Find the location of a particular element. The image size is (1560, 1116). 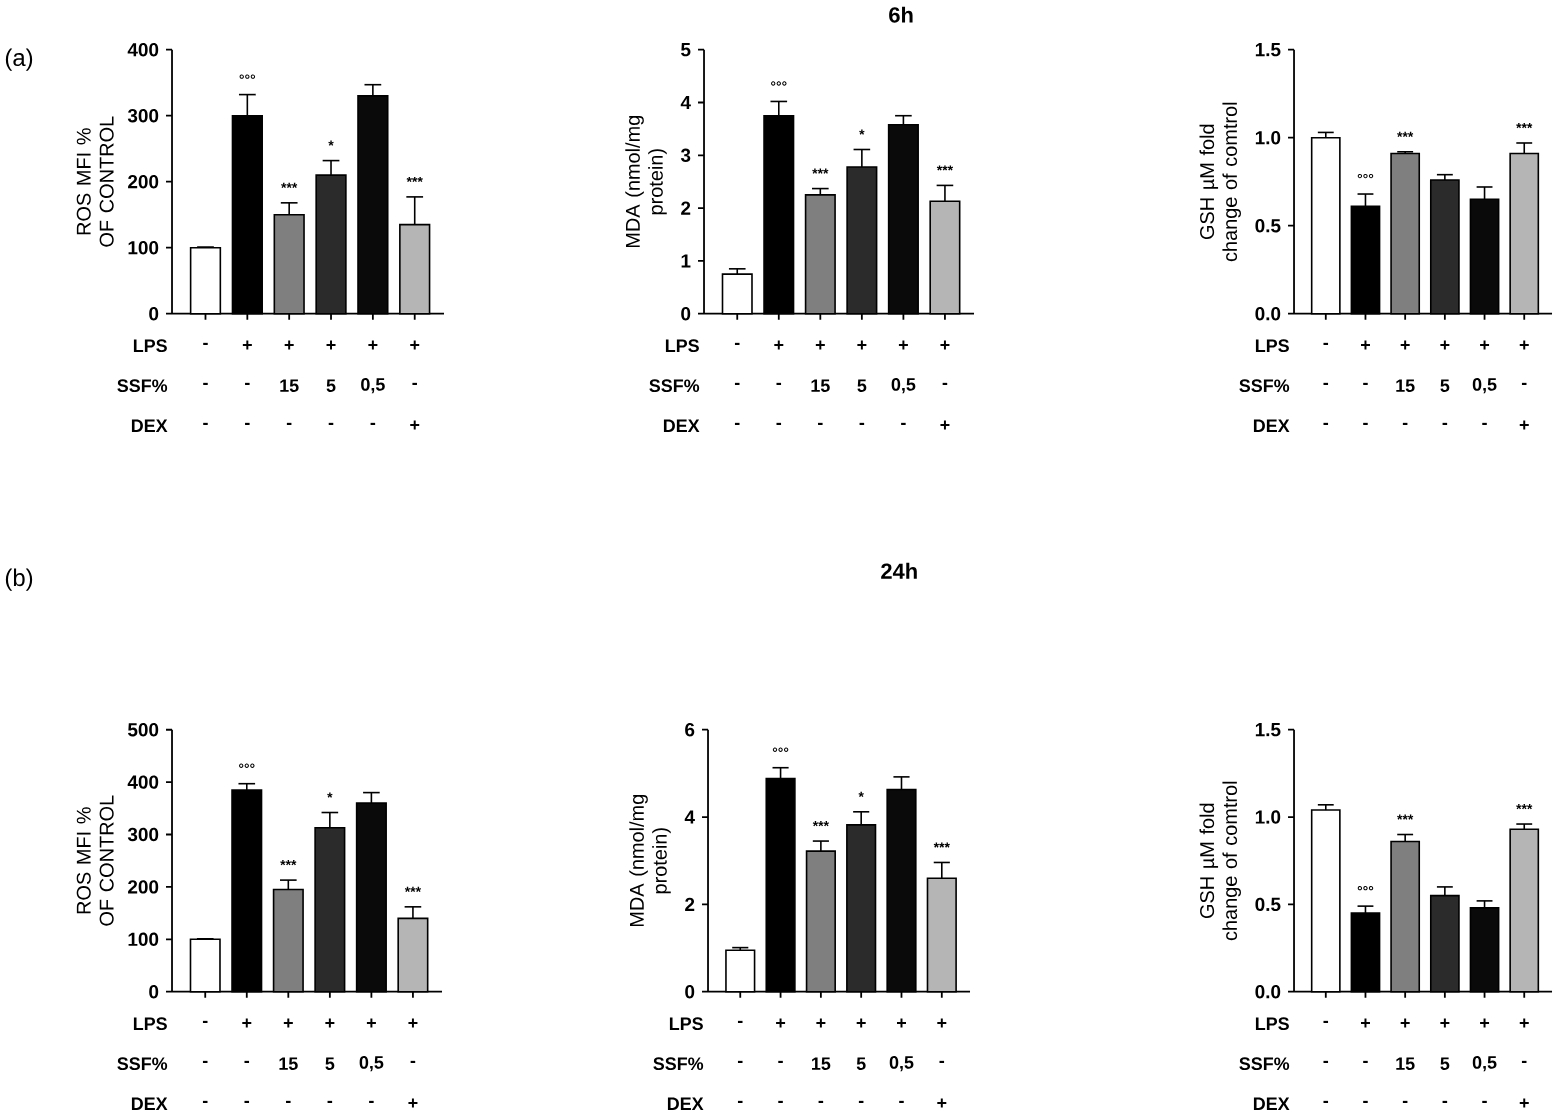

text: (b) is located at coordinates (19, 579).